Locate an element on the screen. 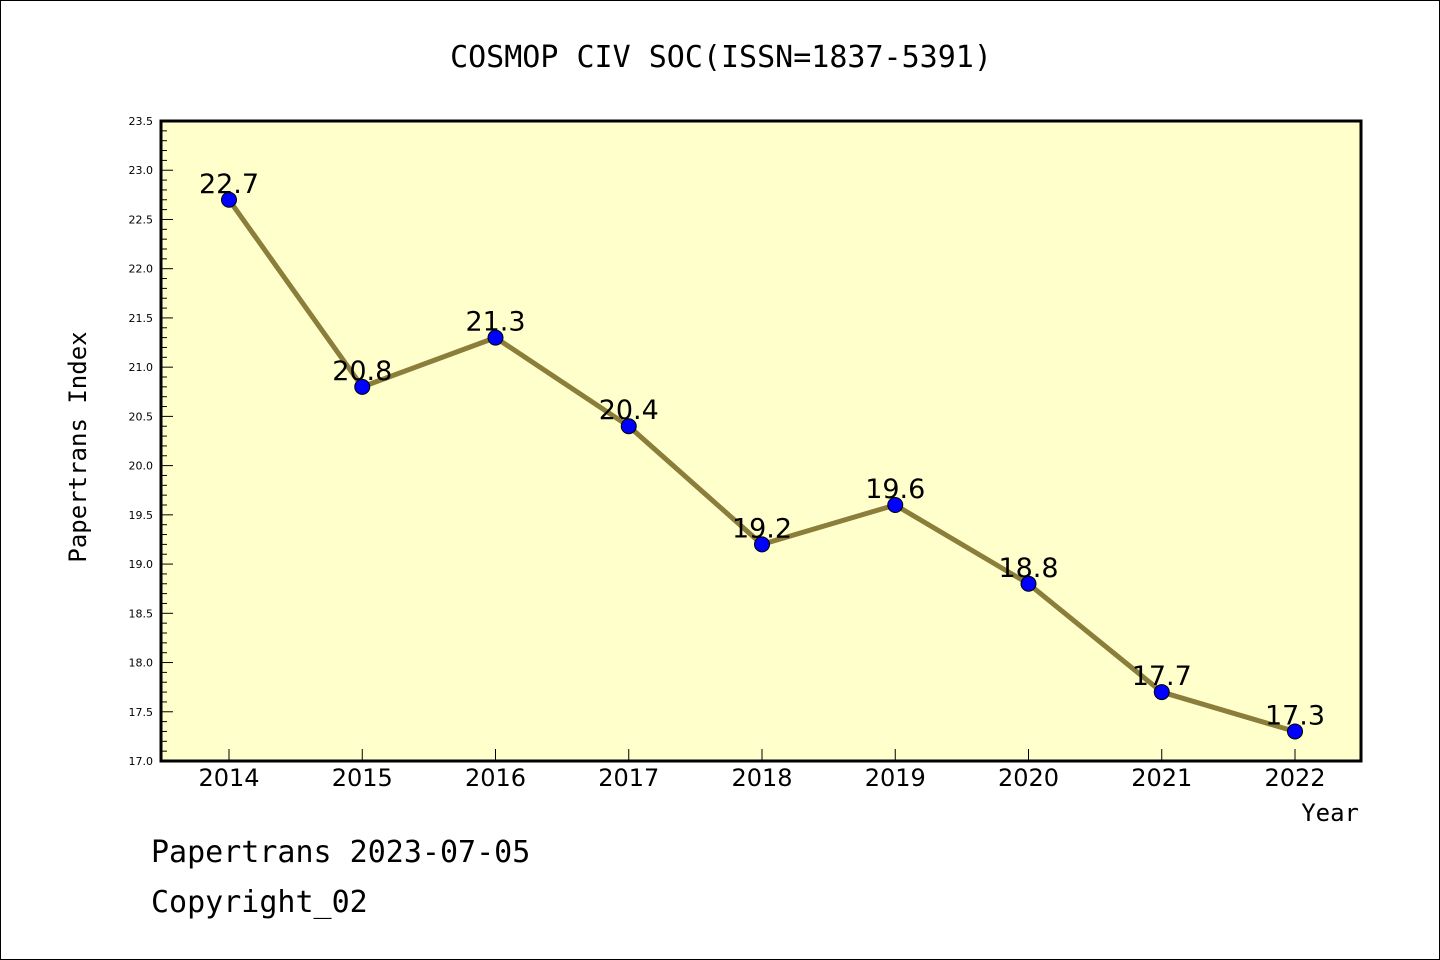 This screenshot has height=960, width=1440. data-label: 22.7 is located at coordinates (229, 184).